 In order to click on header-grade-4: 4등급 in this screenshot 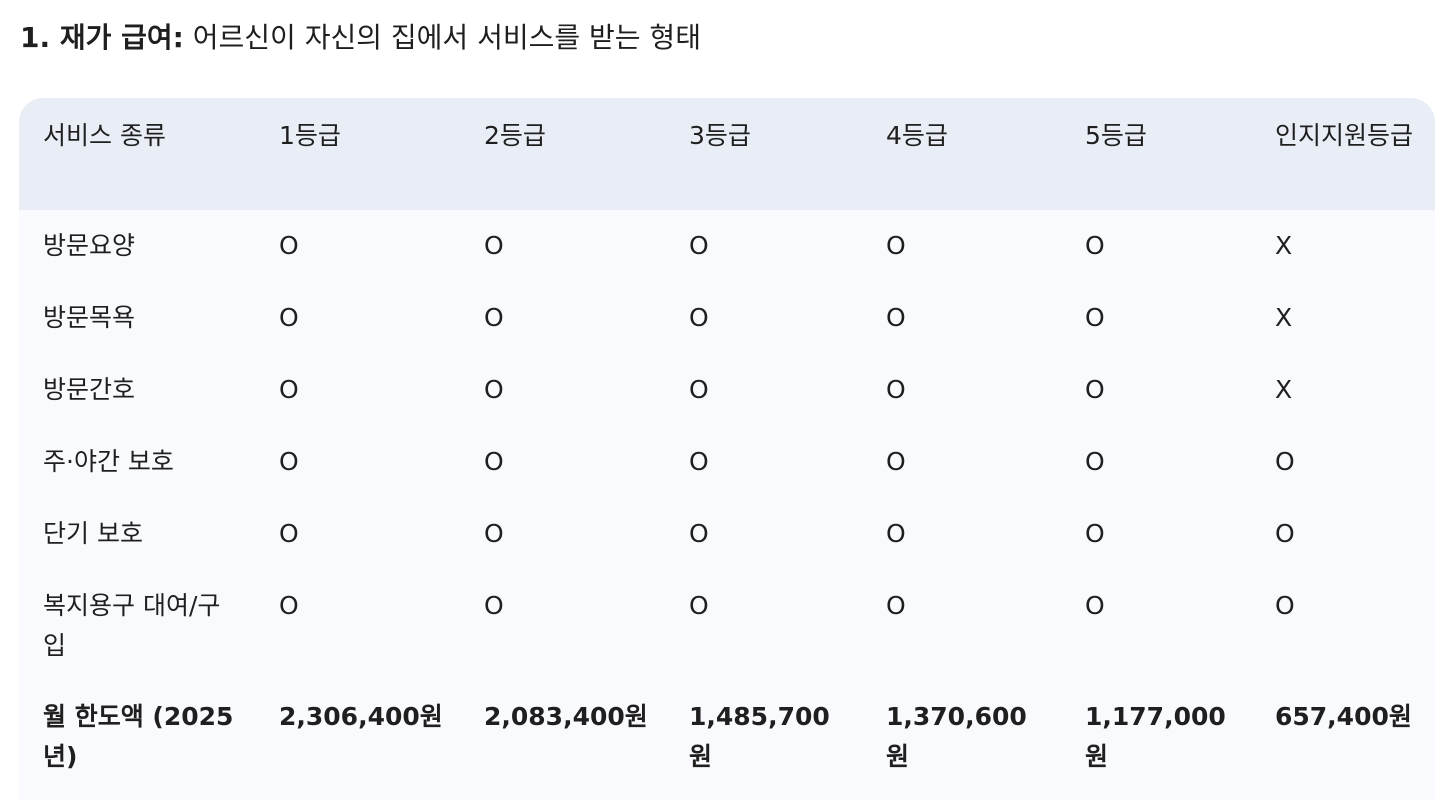, I will do `click(917, 135)`.